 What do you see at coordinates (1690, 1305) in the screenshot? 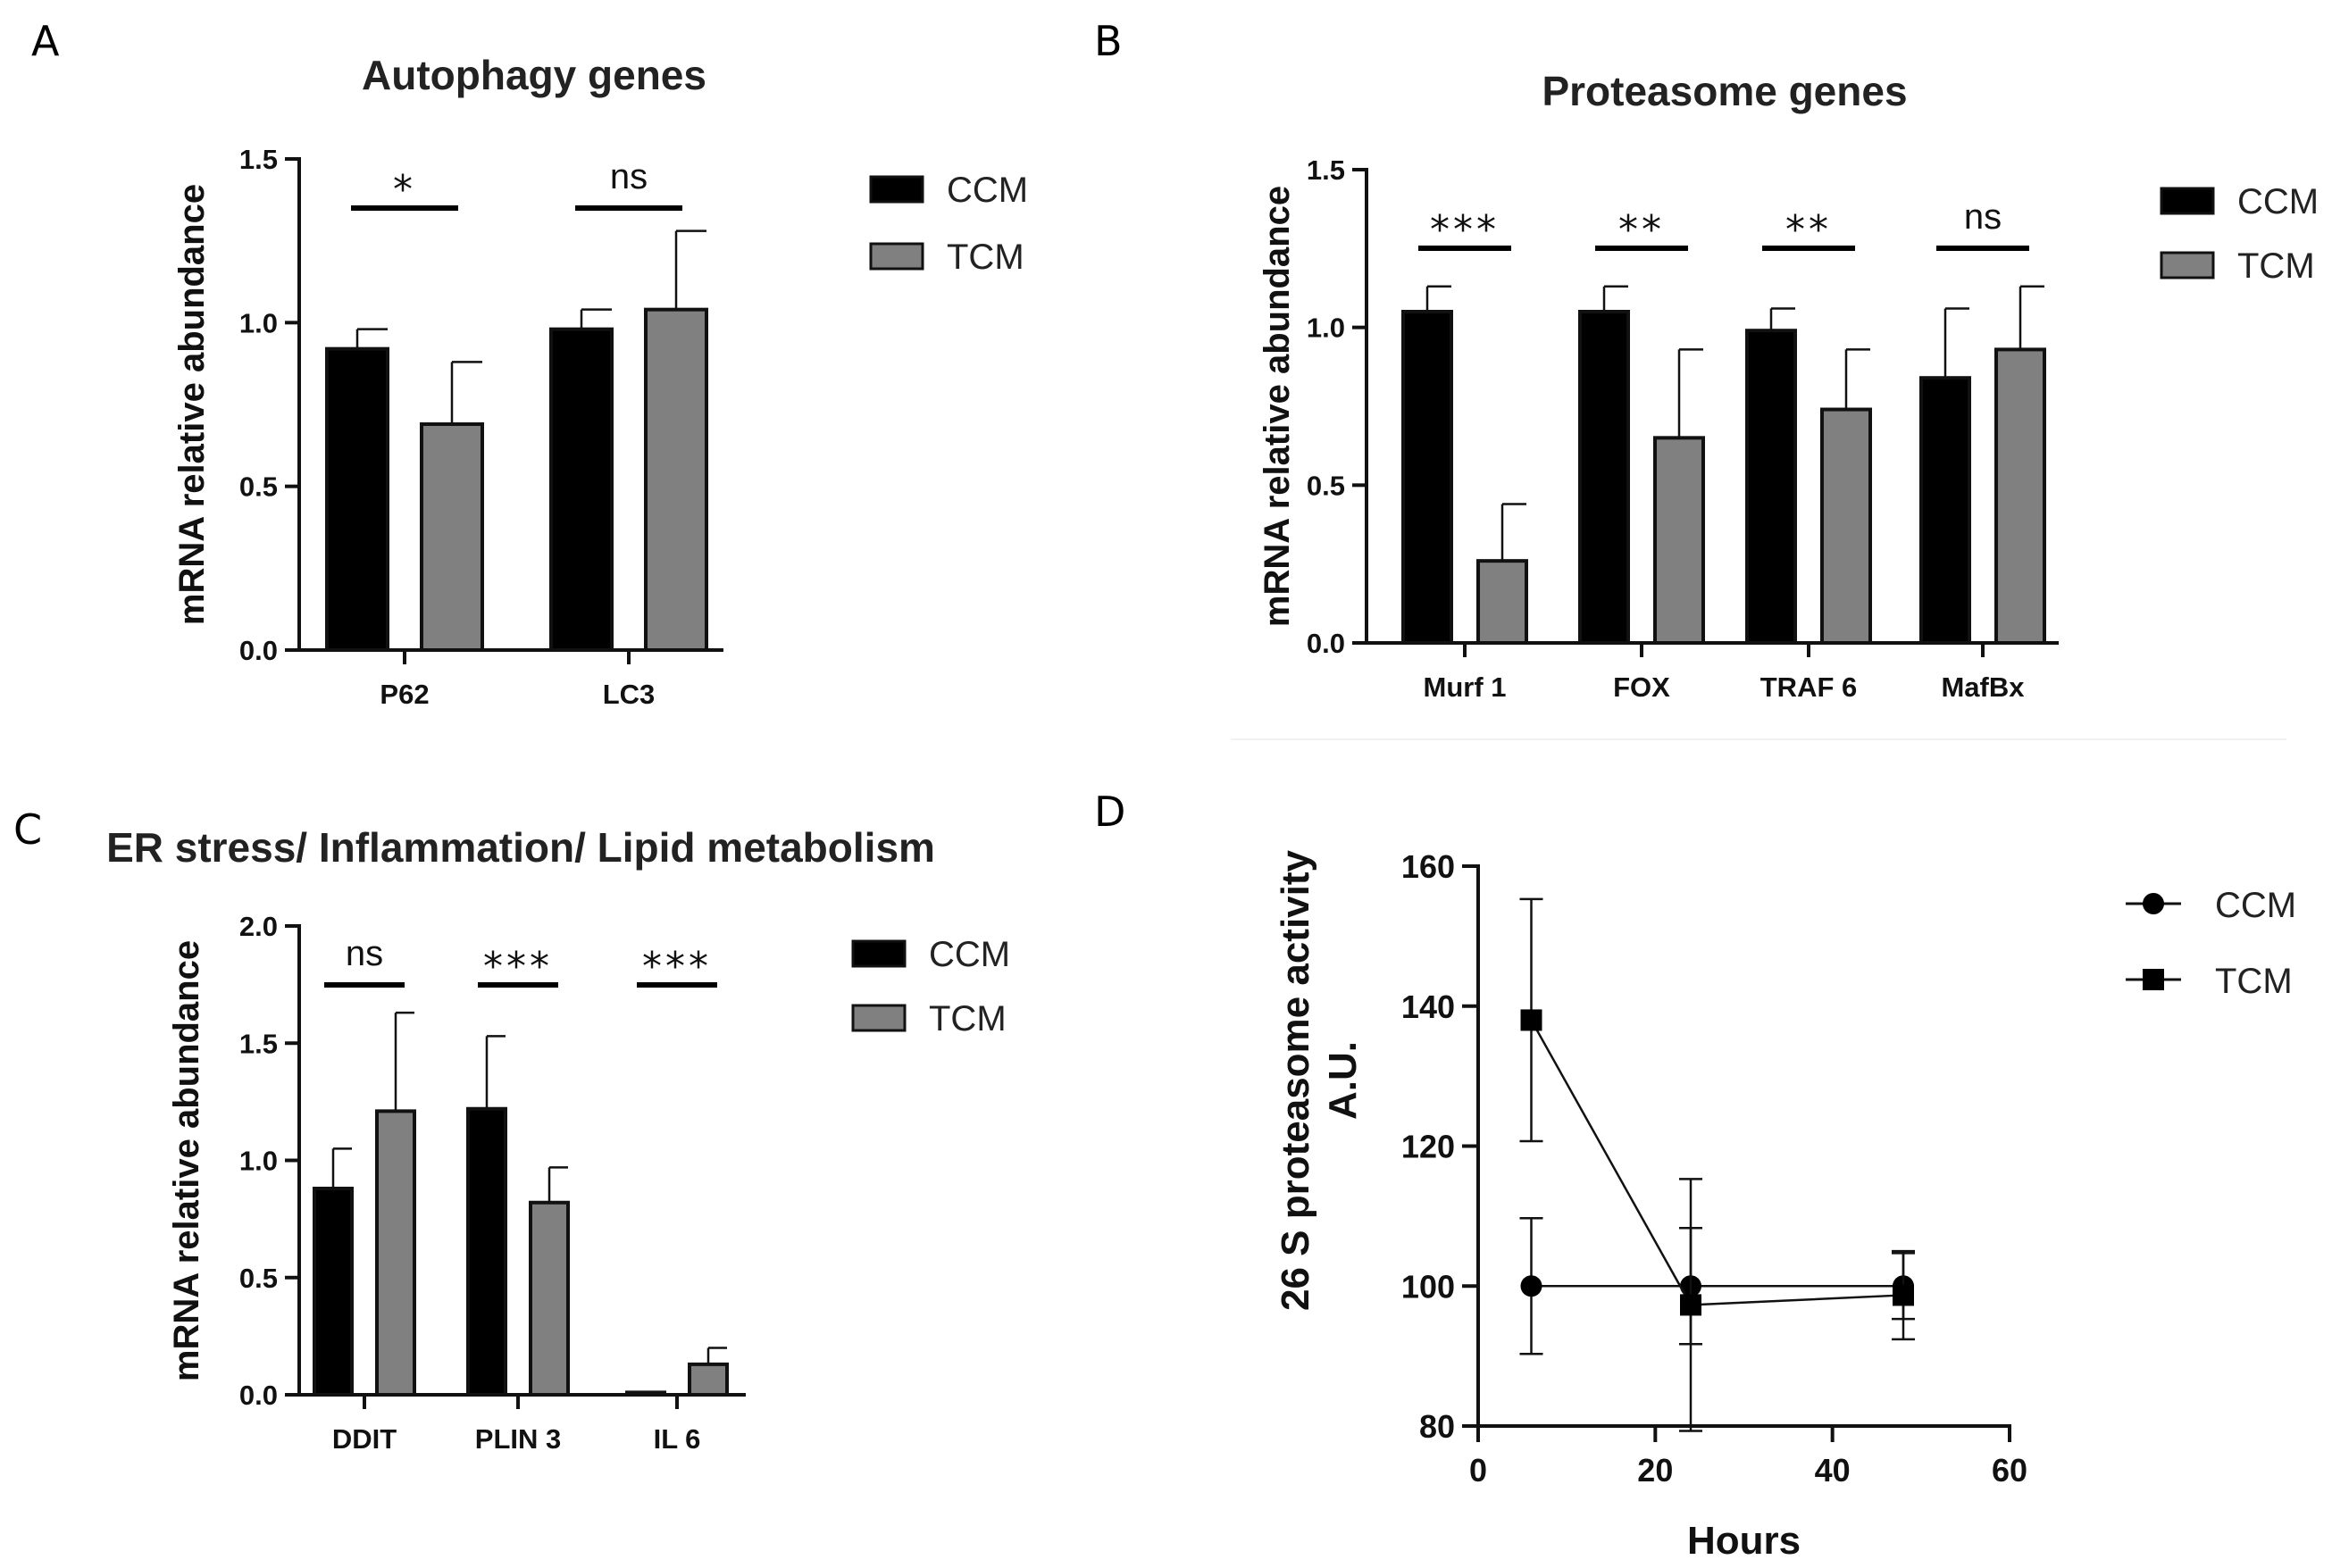
I see `point-tcm-24h` at bounding box center [1690, 1305].